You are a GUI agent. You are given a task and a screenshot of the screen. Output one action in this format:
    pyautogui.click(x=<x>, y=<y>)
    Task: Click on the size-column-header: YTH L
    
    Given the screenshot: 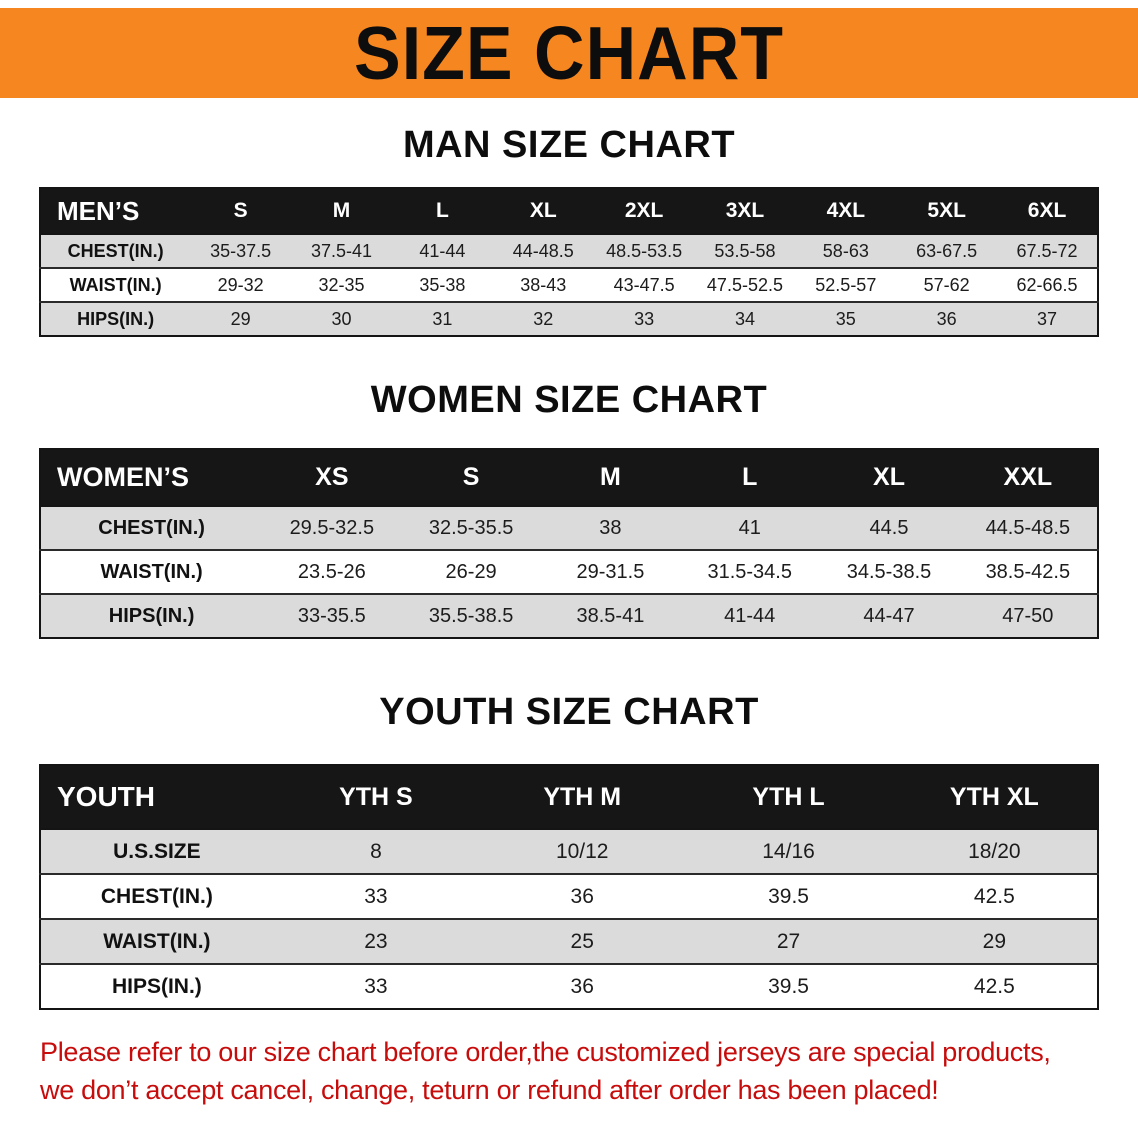 What is the action you would take?
    pyautogui.click(x=788, y=797)
    